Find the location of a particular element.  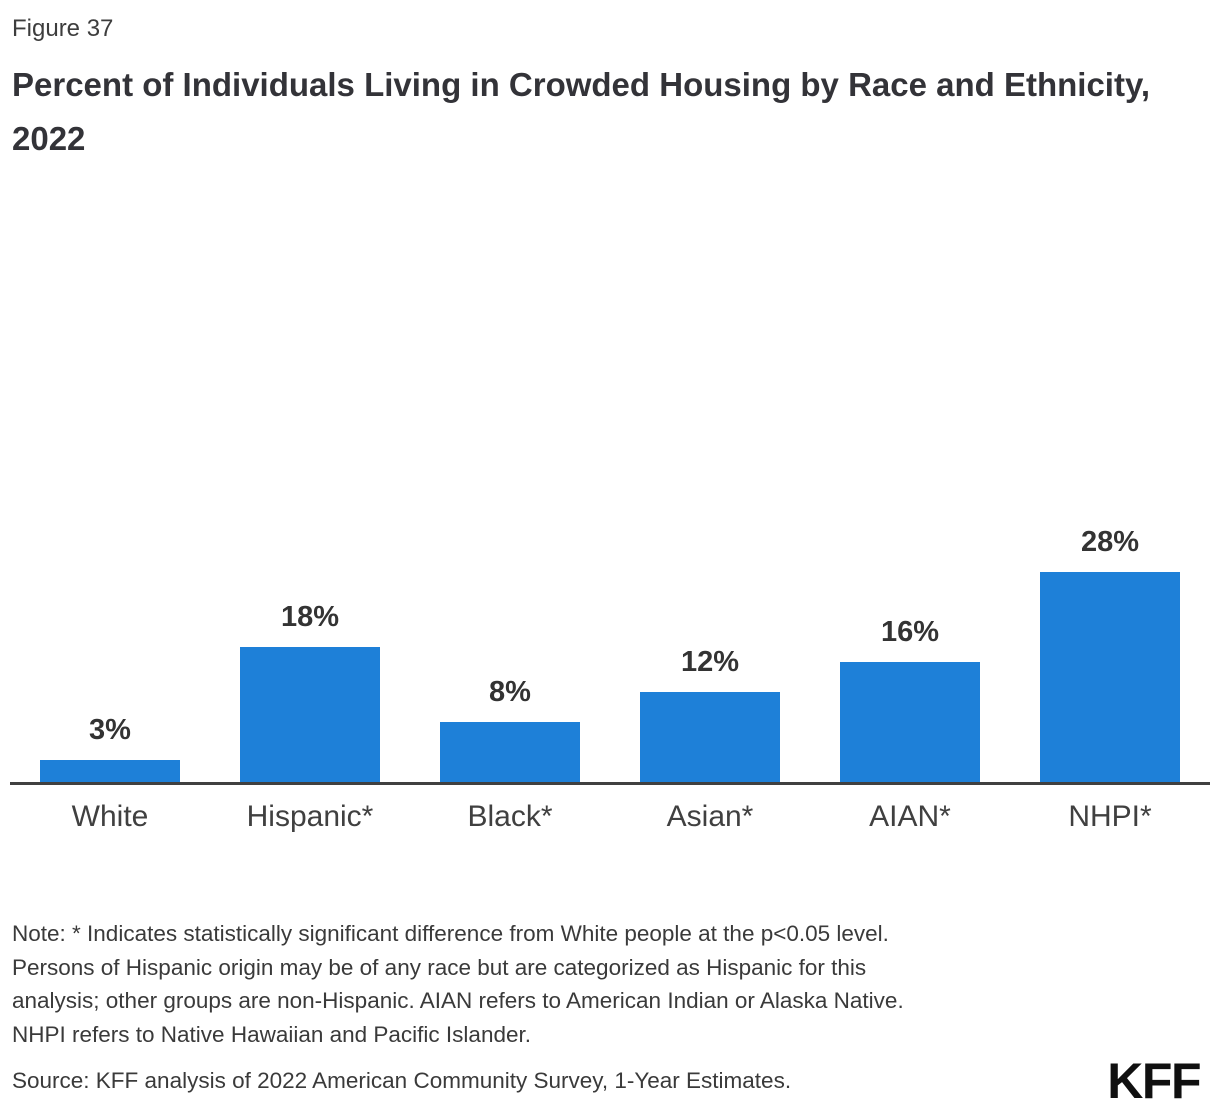

bar-column: 8% is located at coordinates (510, 728).